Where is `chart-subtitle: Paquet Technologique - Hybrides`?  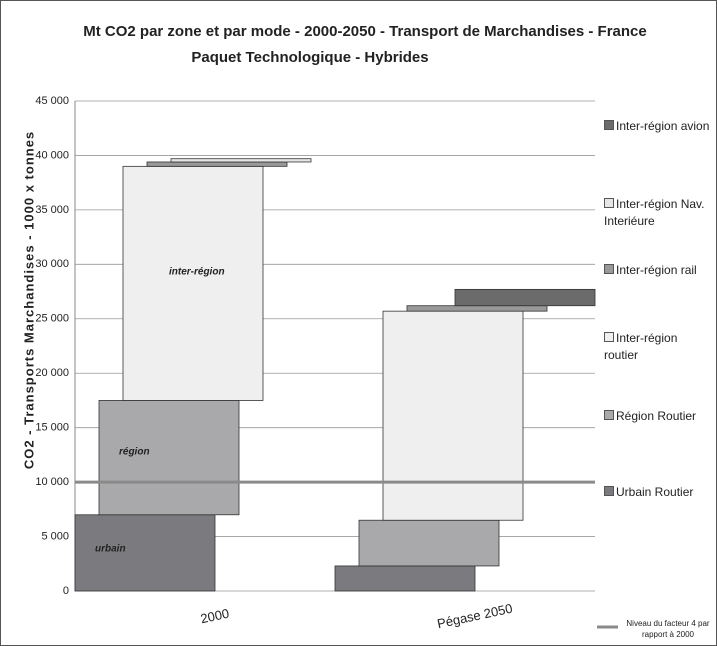
chart-subtitle: Paquet Technologique - Hybrides is located at coordinates (309, 57).